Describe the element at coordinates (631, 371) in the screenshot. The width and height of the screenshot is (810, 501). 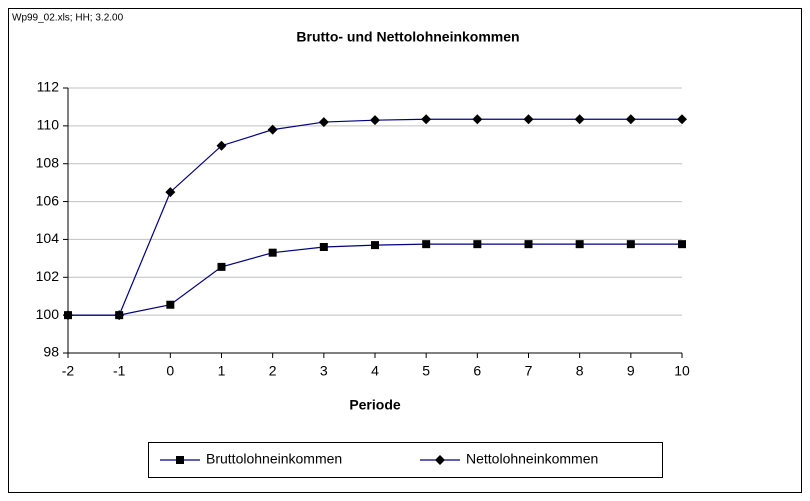
I see `x-tick-label: 9` at that location.